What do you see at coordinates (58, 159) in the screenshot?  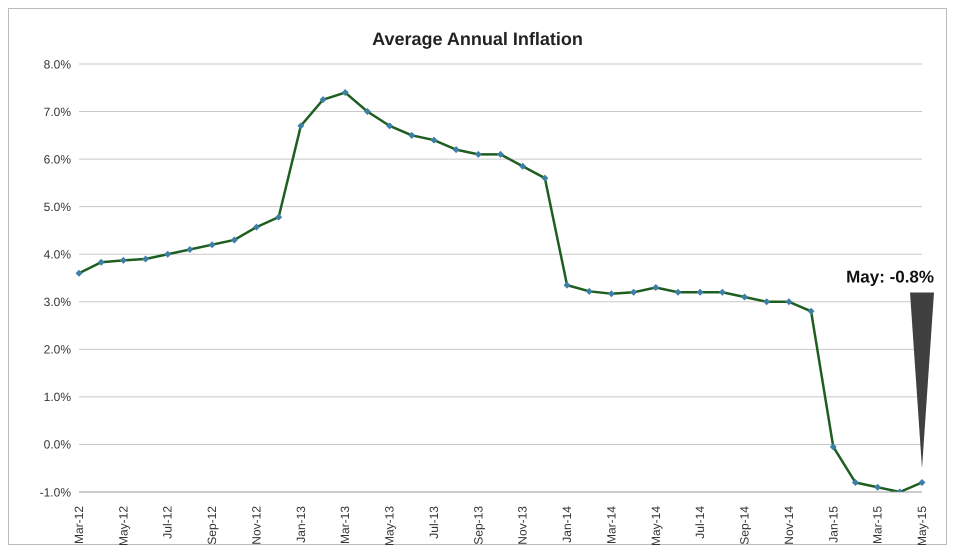 I see `y-tick-label: 6.0%` at bounding box center [58, 159].